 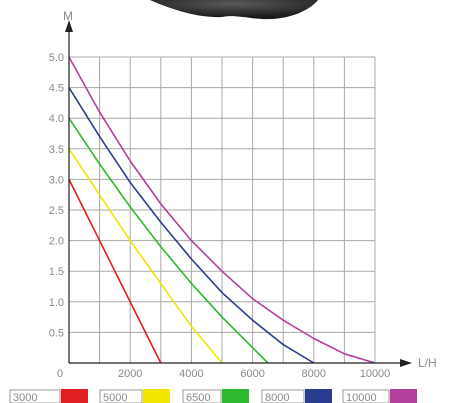 I want to click on x-axis-arrow-icon, so click(x=406, y=363).